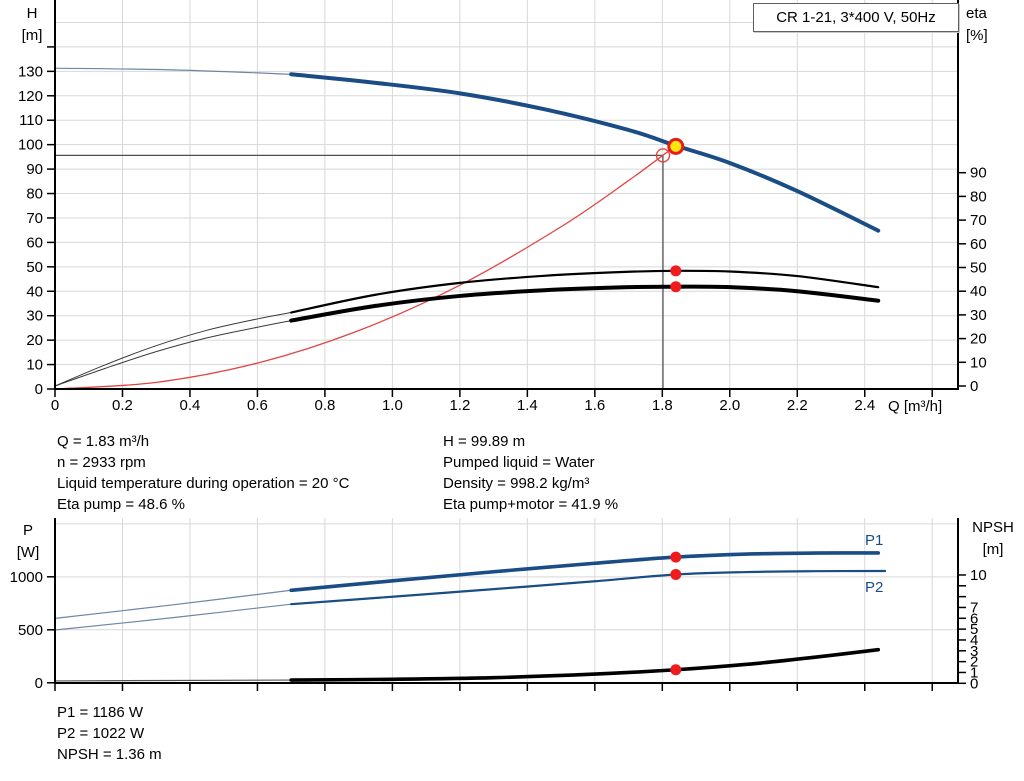 Image resolution: width=1024 pixels, height=781 pixels. What do you see at coordinates (676, 670) in the screenshot?
I see `npsh-point` at bounding box center [676, 670].